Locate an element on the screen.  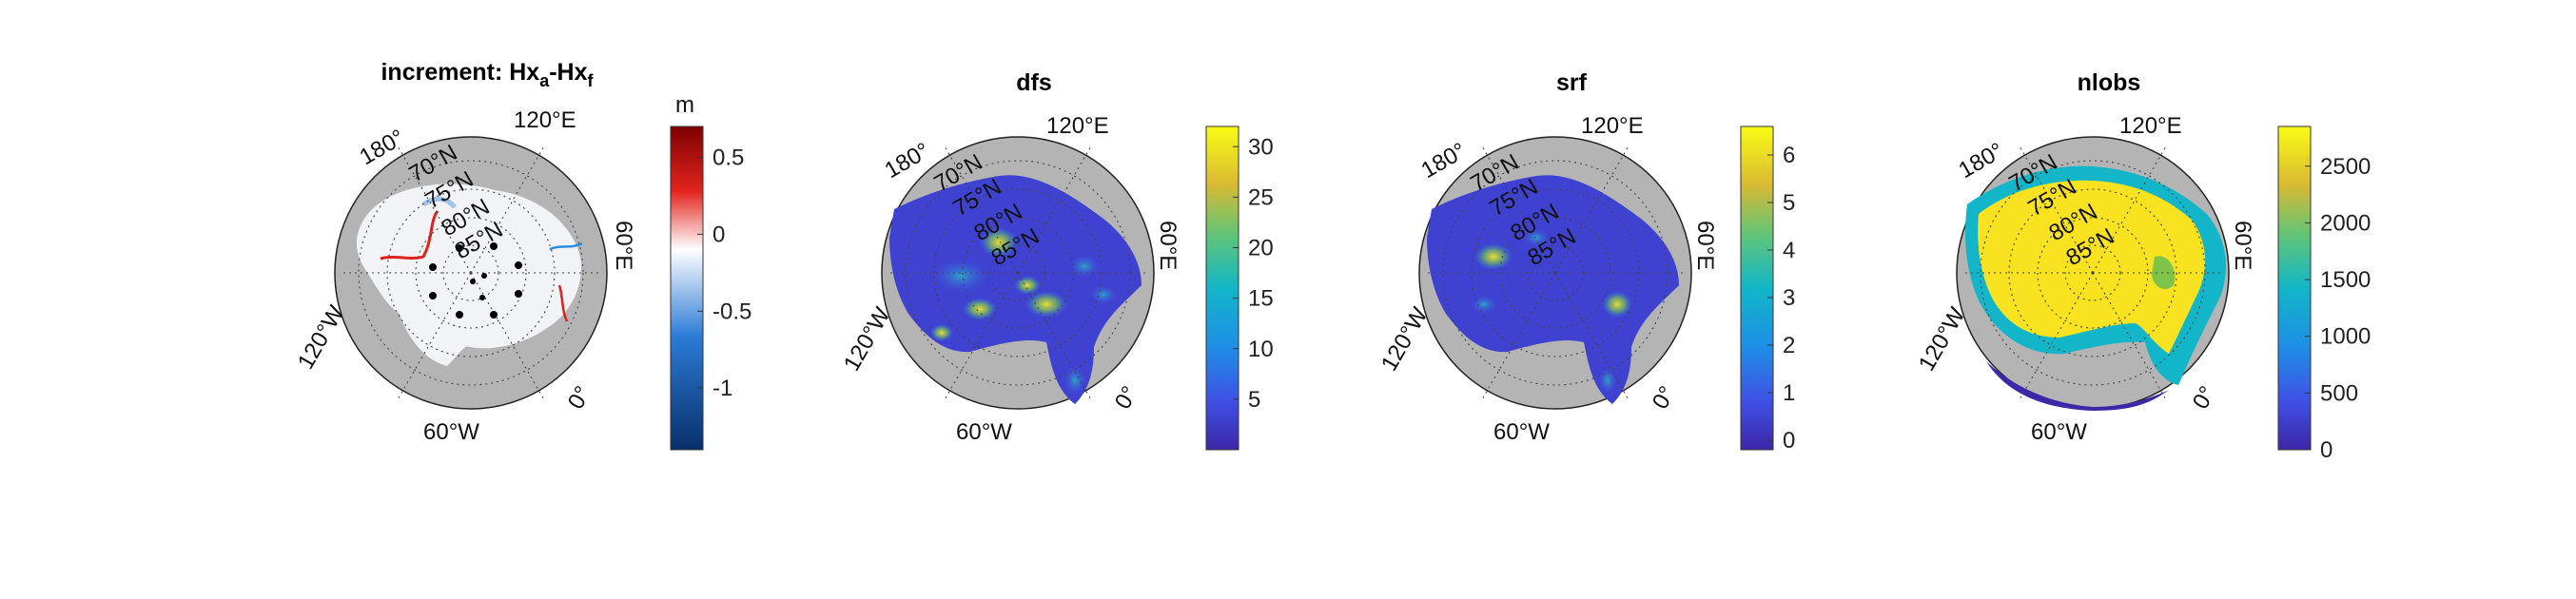
colorbar-dfs: 30 25 20 15 10 5 is located at coordinates (1240, 288).